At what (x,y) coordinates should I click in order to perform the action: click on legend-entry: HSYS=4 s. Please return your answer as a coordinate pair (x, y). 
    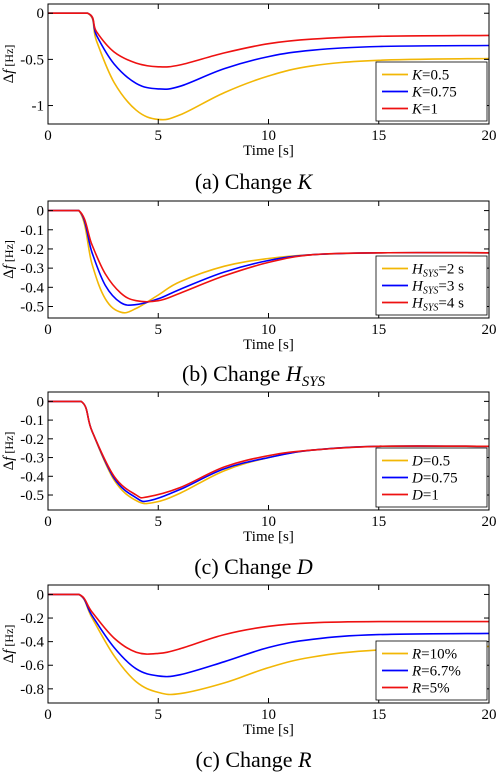
    Looking at the image, I should click on (437, 305).